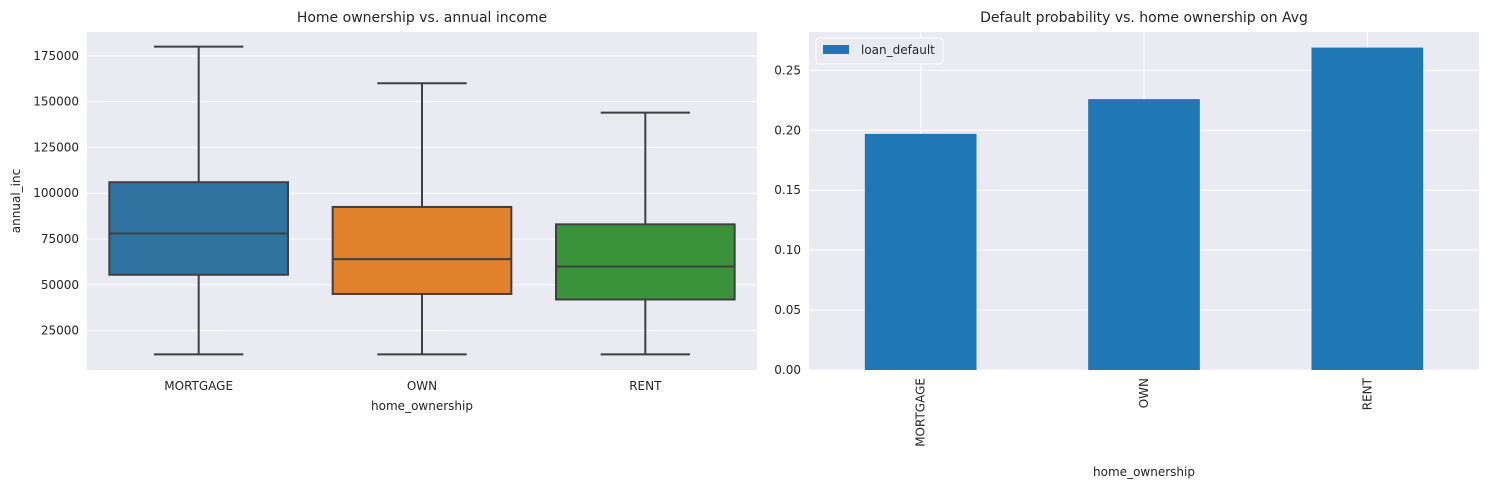 The image size is (1489, 490). What do you see at coordinates (921, 412) in the screenshot?
I see `bar-chart-x-tick-label: MORTGAGE` at bounding box center [921, 412].